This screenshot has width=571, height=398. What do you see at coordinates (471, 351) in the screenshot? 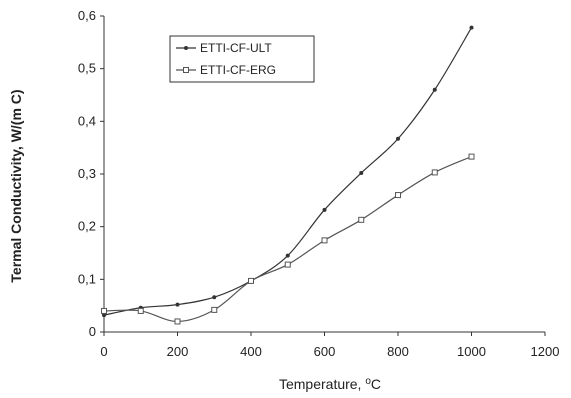
I see `x-tick-label: 1000` at bounding box center [471, 351].